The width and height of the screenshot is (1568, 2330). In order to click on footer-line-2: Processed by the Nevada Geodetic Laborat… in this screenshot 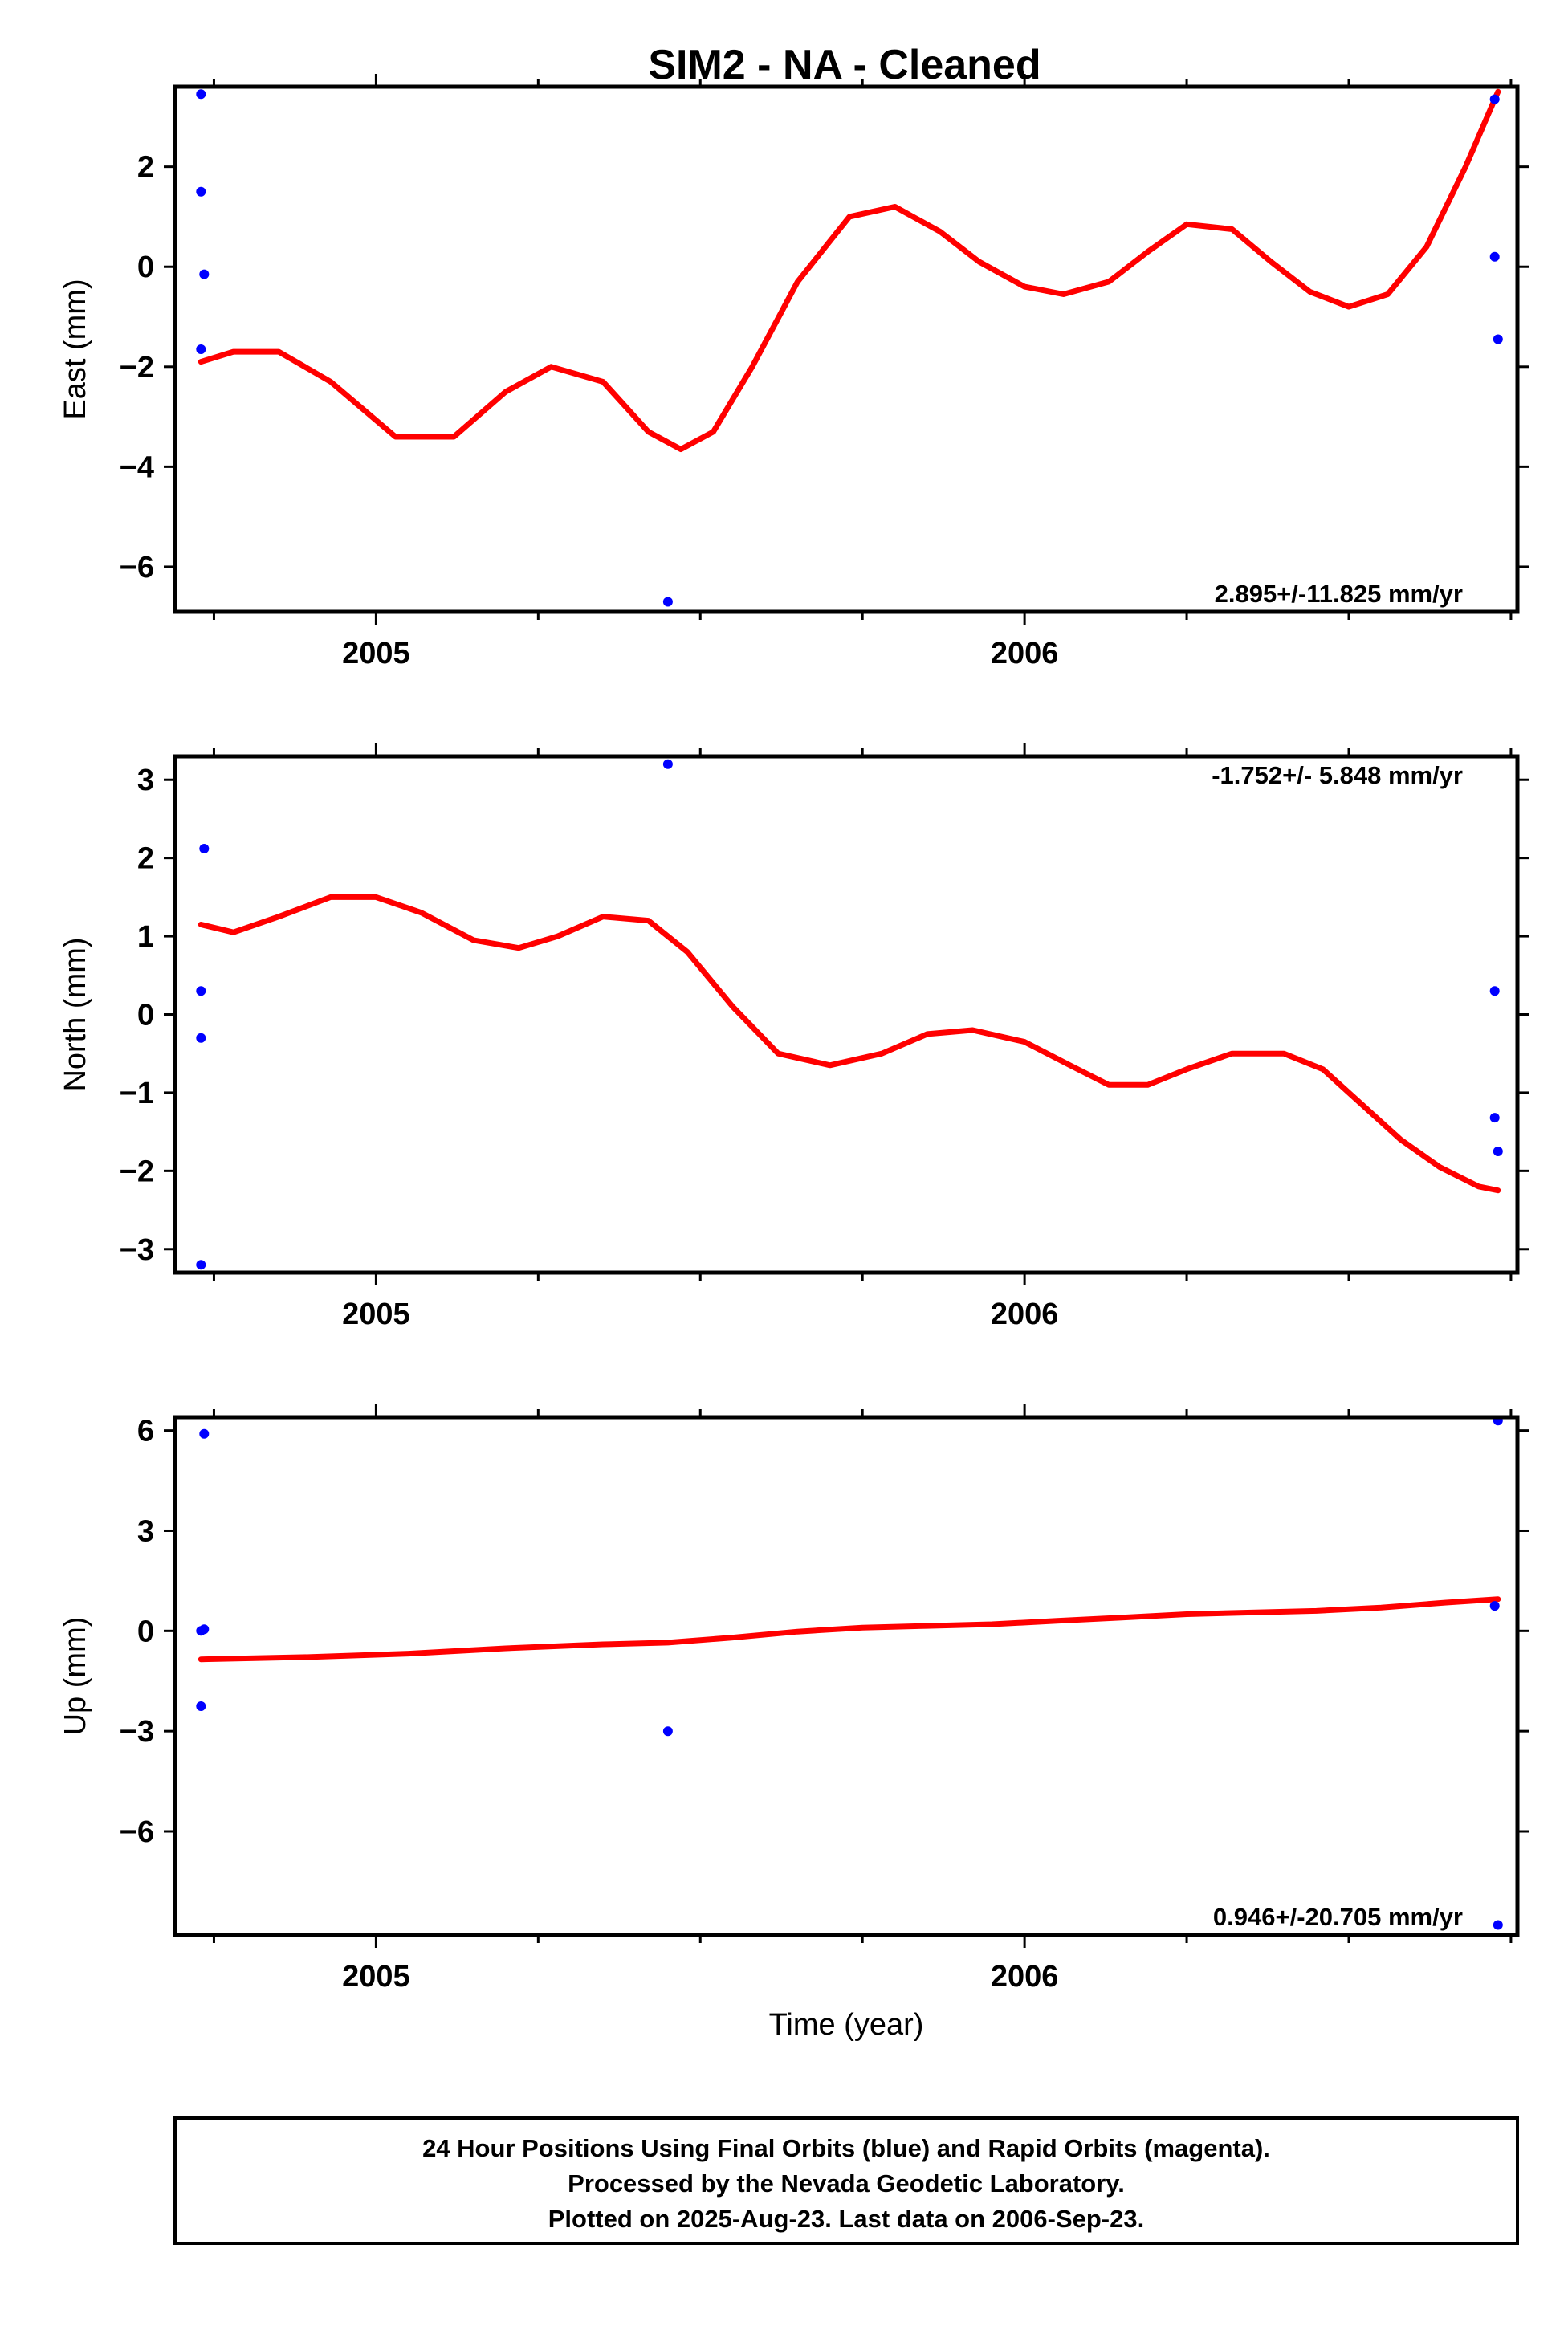, I will do `click(846, 2183)`.